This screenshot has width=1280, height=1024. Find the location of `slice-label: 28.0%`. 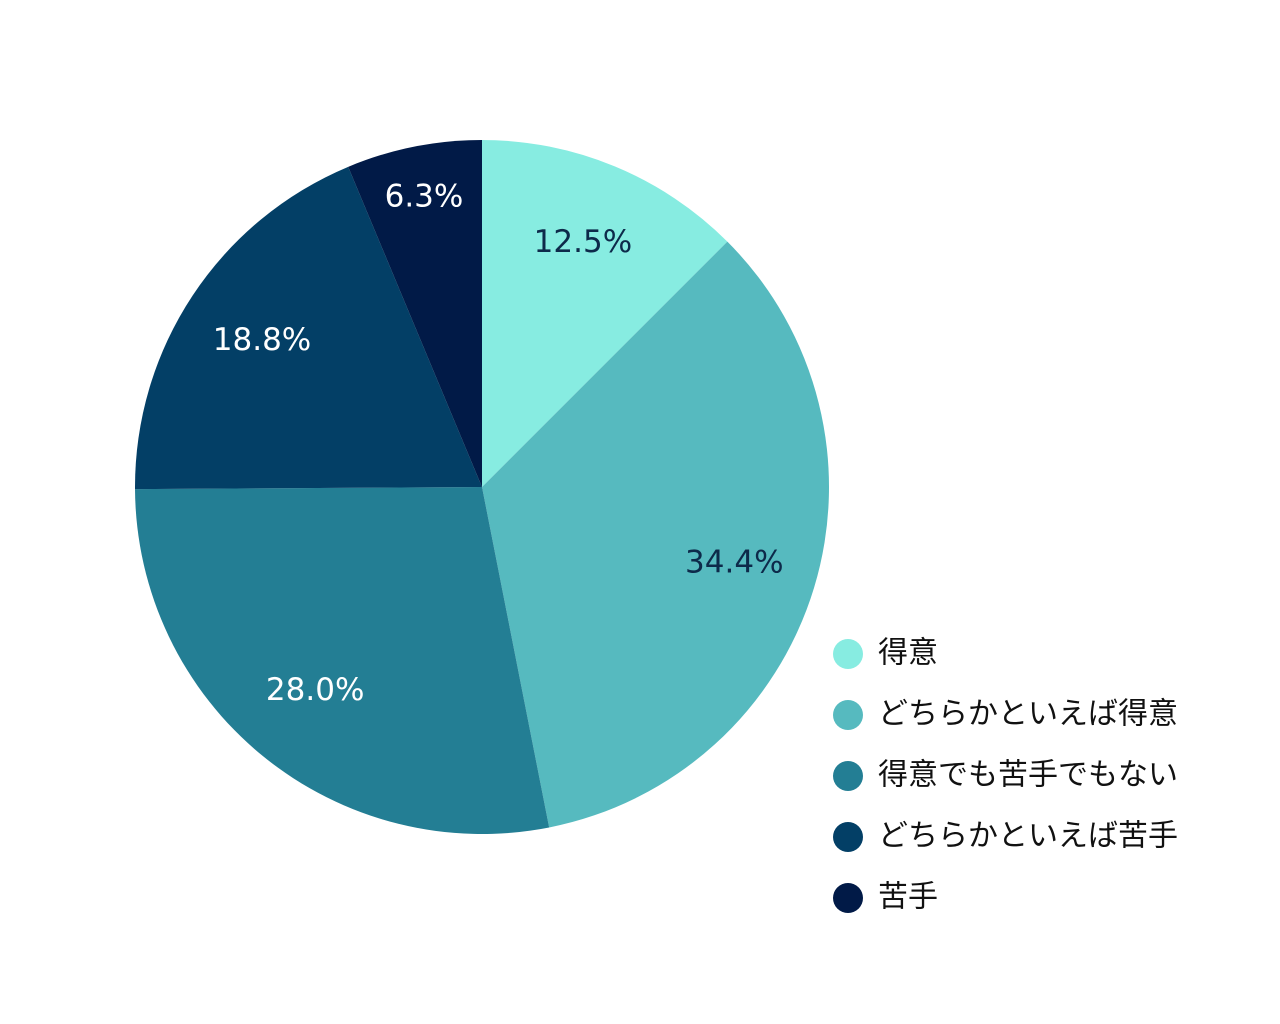

slice-label: 28.0% is located at coordinates (315, 690).